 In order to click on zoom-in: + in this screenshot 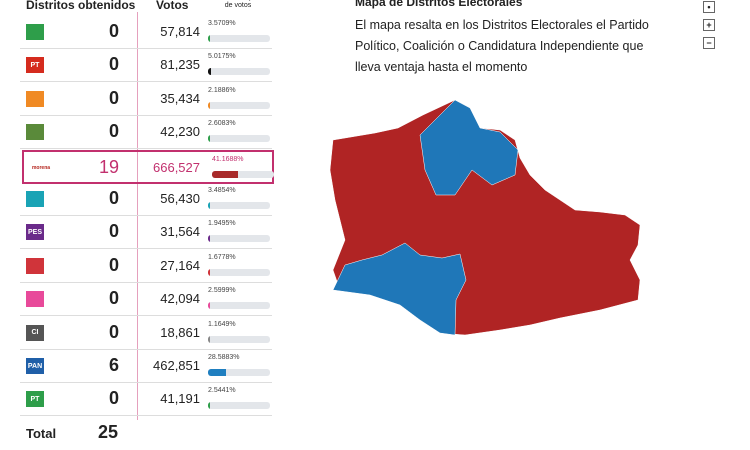, I will do `click(709, 25)`.